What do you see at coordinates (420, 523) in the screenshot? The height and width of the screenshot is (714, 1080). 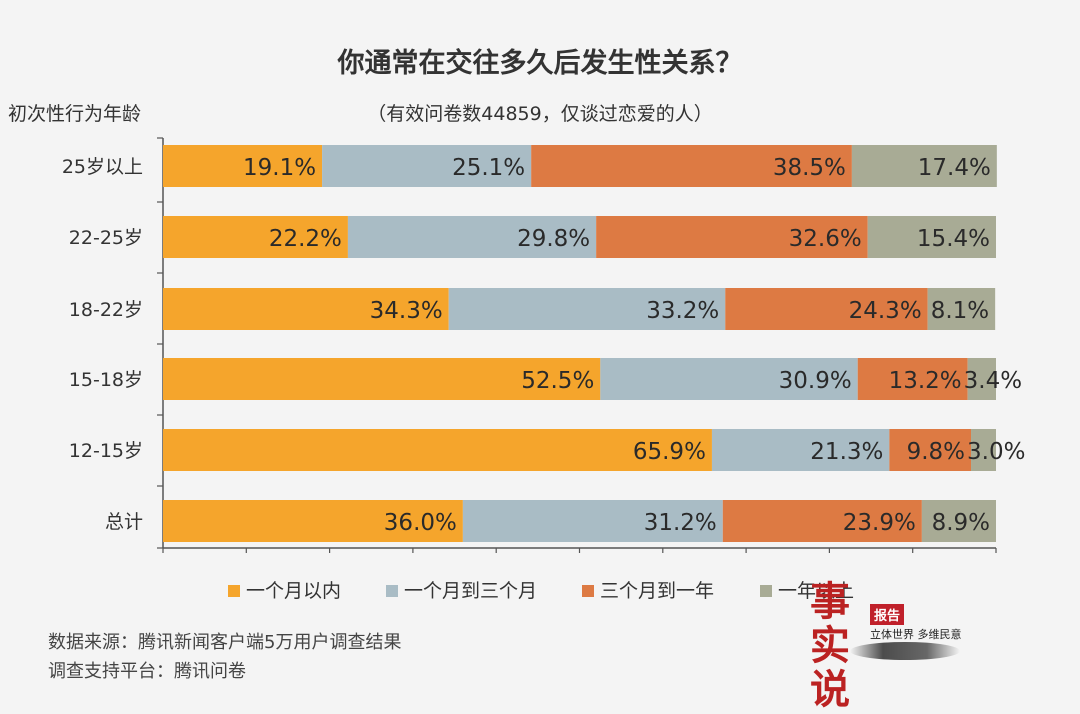 I see `data-label: 36.0%` at bounding box center [420, 523].